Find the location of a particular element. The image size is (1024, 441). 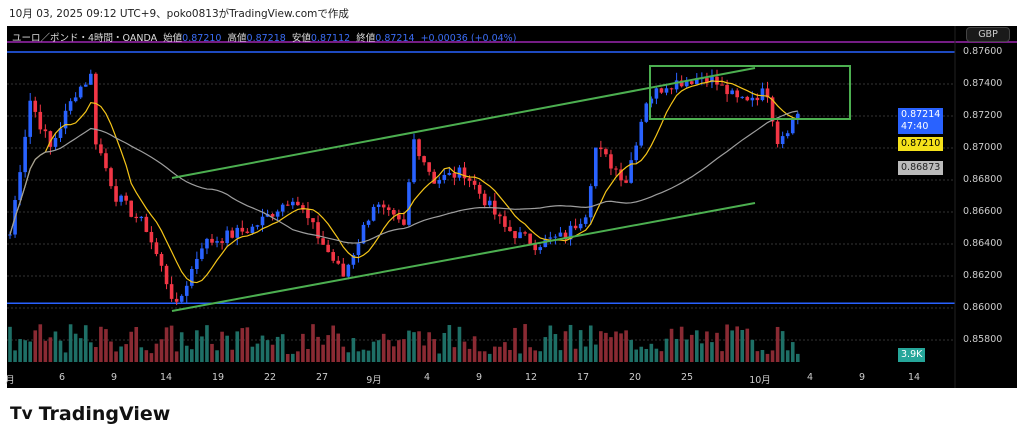

ma-slow-tag: 0.86873 is located at coordinates (921, 168).